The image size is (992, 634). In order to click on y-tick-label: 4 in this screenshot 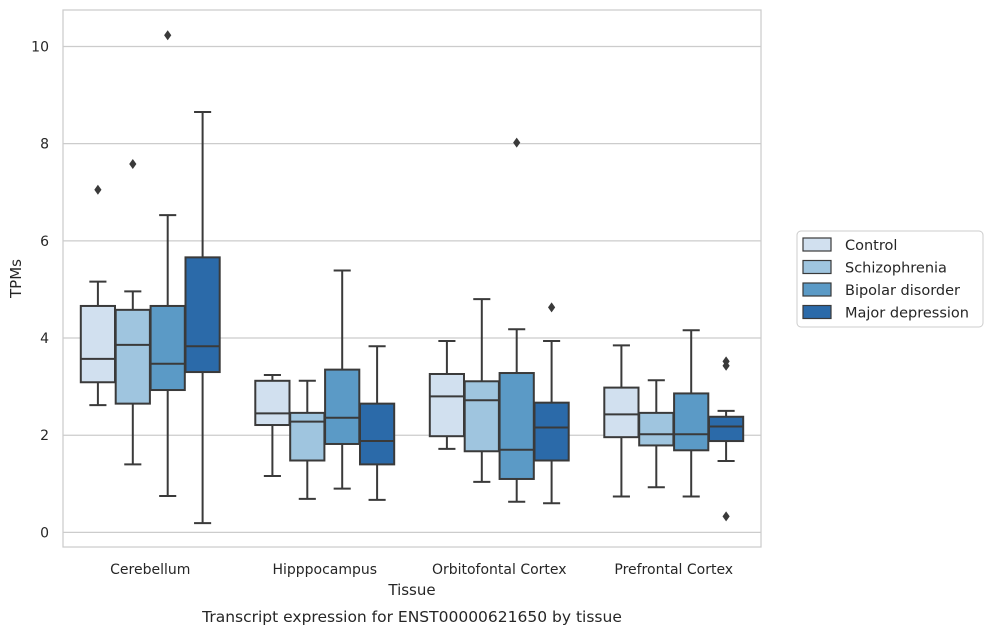, I will do `click(44, 339)`.